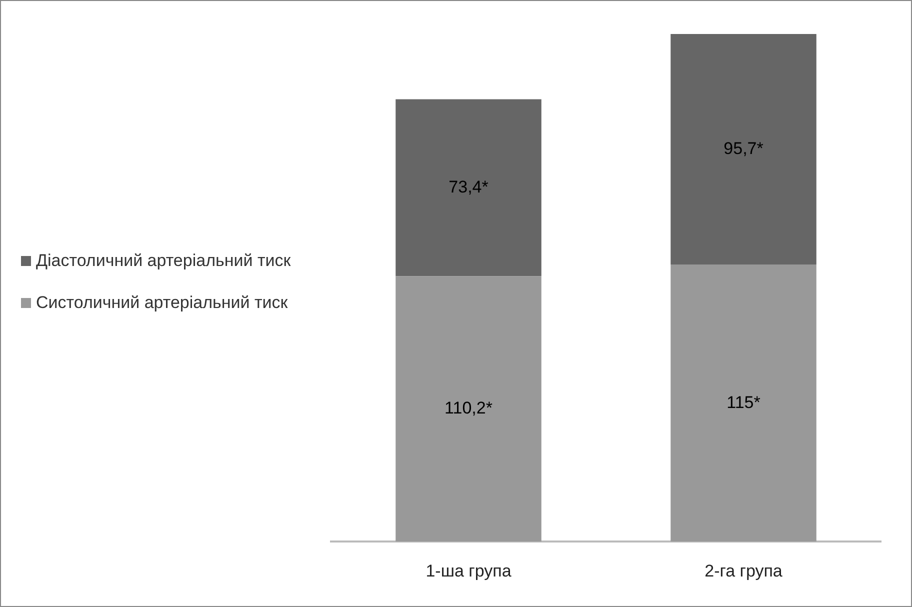 This screenshot has height=607, width=912. Describe the element at coordinates (469, 570) in the screenshot. I see `x-tick-label: 1-ша група` at that location.